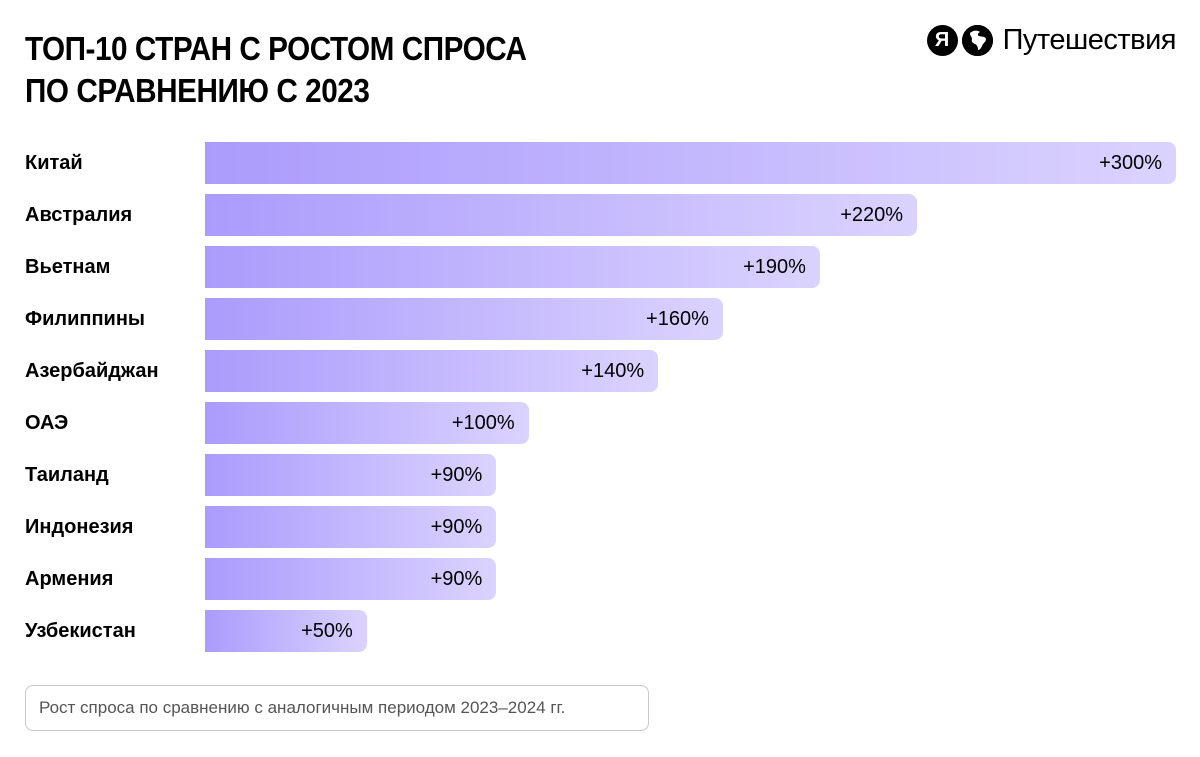  Describe the element at coordinates (367, 423) in the screenshot. I see `bar: +100%` at that location.